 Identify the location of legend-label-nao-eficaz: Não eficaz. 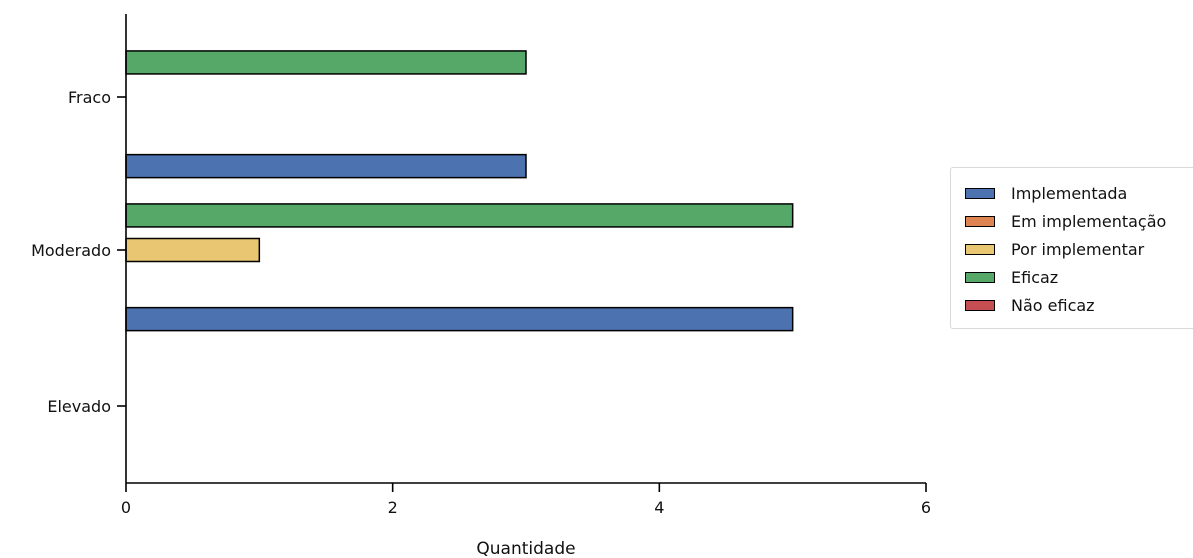
(1053, 305).